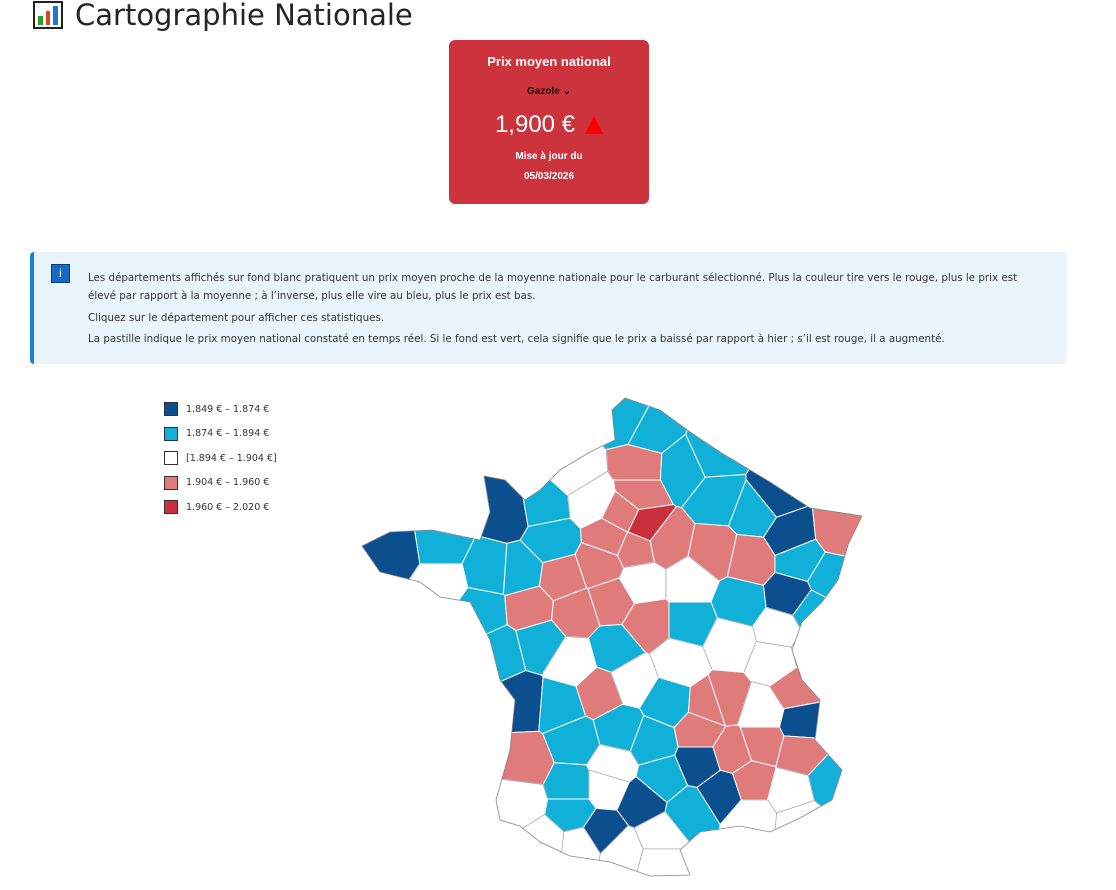  What do you see at coordinates (535, 124) in the screenshot?
I see `price-value: 1,900 €` at bounding box center [535, 124].